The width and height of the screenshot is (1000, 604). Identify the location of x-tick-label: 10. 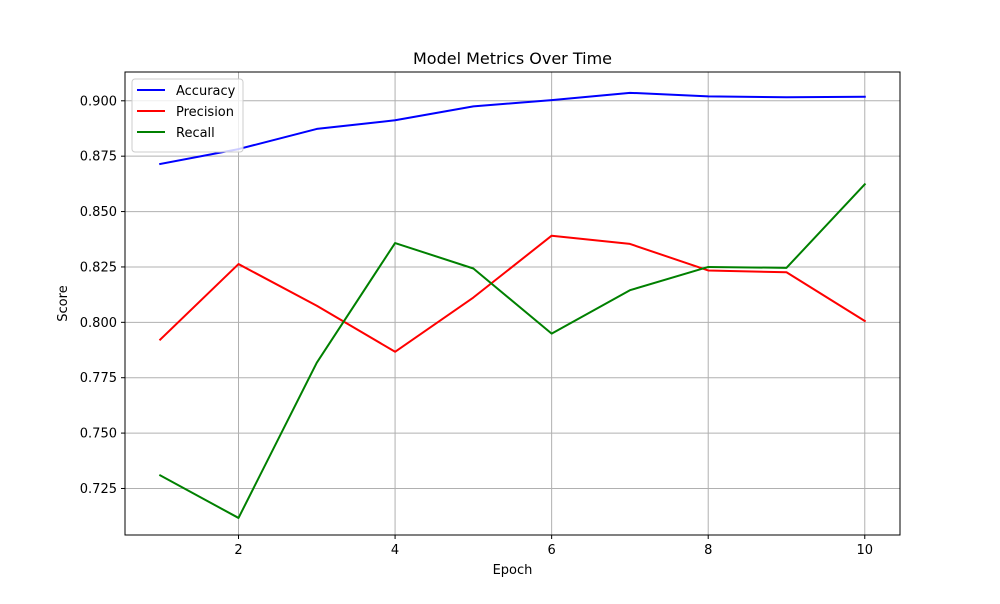
(864, 550).